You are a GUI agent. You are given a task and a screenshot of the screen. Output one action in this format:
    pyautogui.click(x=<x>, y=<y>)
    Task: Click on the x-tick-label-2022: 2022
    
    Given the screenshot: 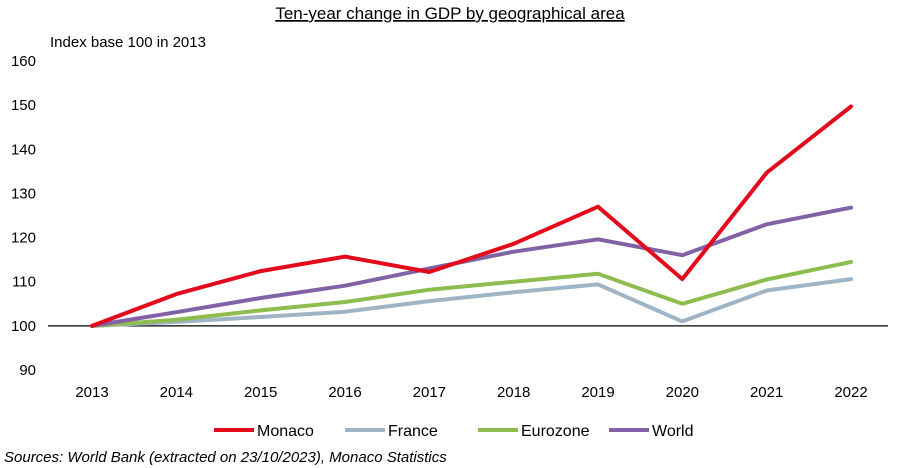 What is the action you would take?
    pyautogui.click(x=850, y=392)
    